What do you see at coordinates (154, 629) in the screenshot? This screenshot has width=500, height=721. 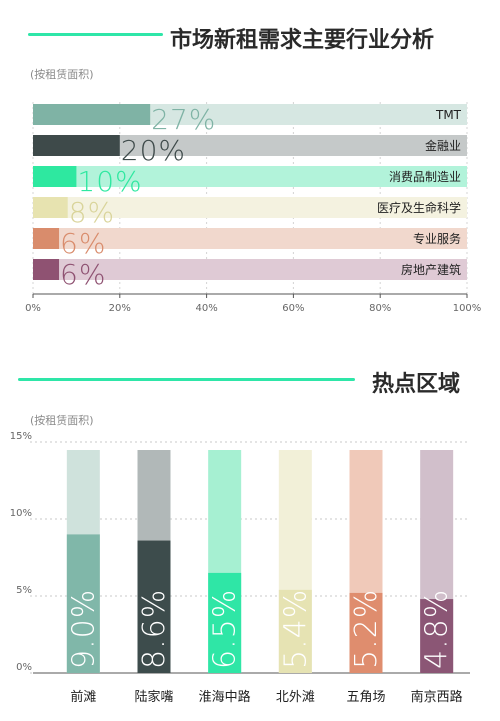 I see `data-label: 8.6%` at bounding box center [154, 629].